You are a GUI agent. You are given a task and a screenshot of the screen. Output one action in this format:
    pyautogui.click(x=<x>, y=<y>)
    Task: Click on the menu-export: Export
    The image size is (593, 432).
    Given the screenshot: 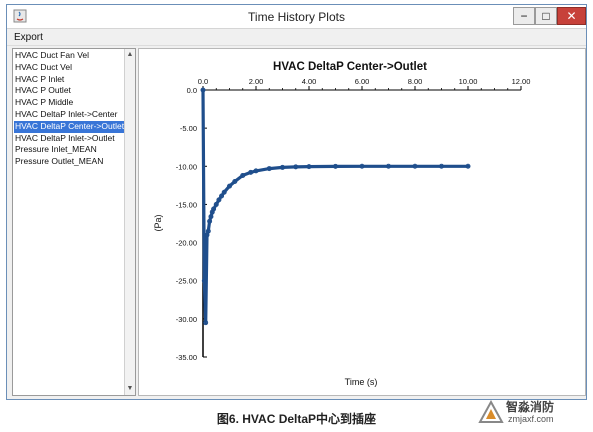 What is the action you would take?
    pyautogui.click(x=28, y=37)
    